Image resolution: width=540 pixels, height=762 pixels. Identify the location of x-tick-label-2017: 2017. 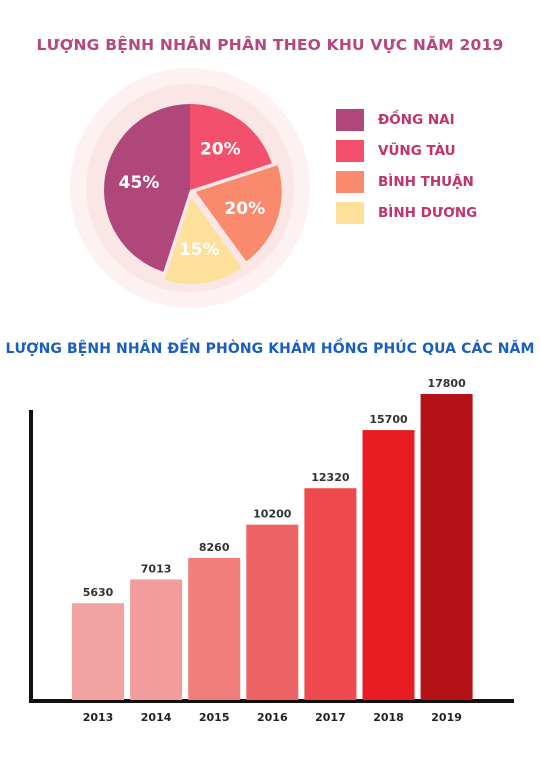
(330, 717).